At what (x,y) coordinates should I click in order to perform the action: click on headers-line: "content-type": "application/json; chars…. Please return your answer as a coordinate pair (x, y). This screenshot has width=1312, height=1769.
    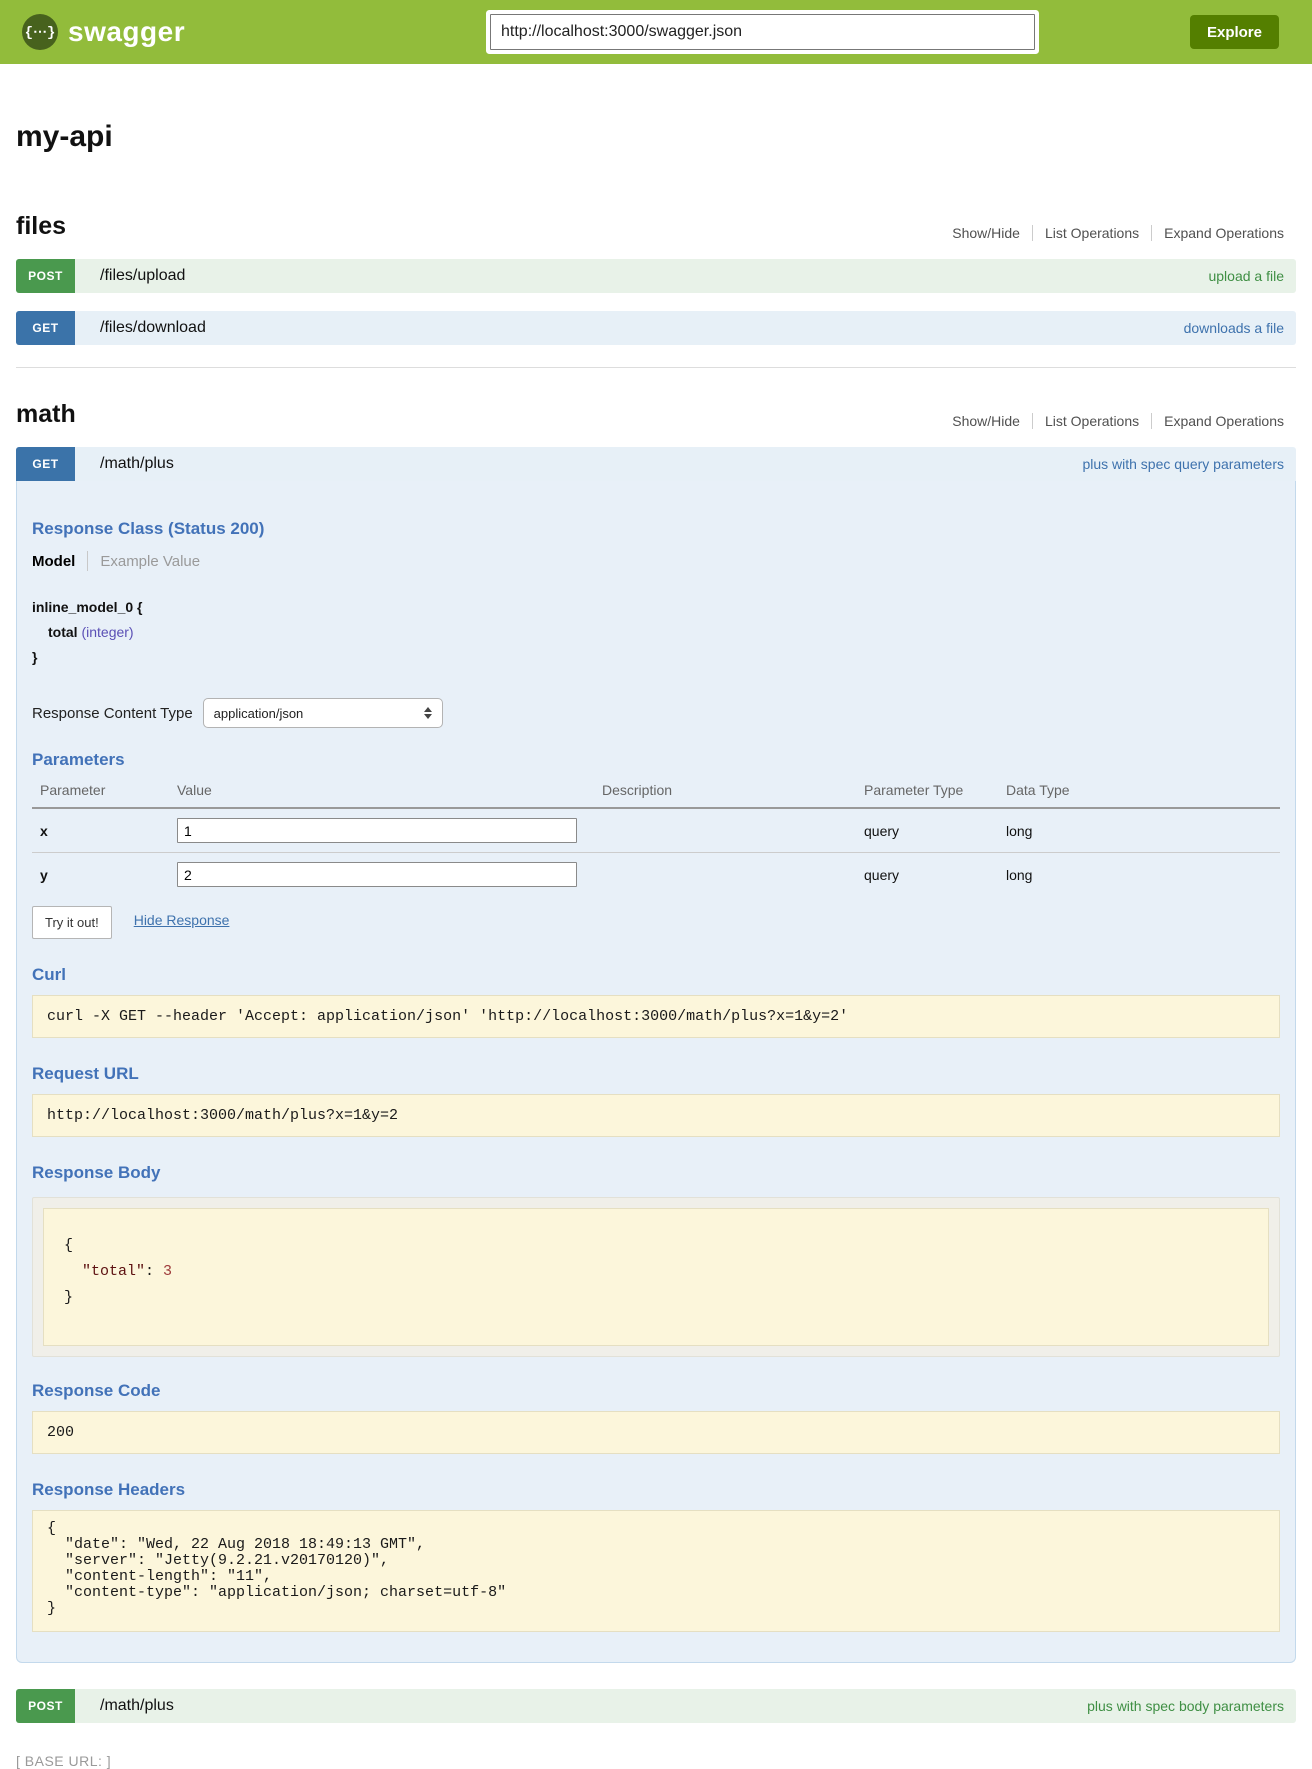
    Looking at the image, I should click on (277, 1592).